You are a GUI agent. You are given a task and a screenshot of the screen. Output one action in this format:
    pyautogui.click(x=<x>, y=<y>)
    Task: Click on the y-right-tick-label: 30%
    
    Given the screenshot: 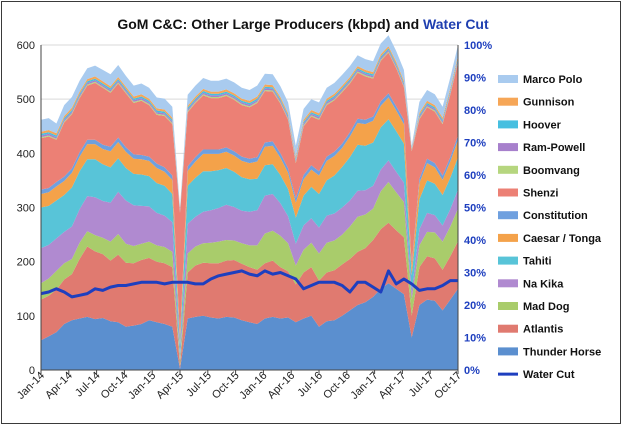 What is the action you would take?
    pyautogui.click(x=475, y=274)
    